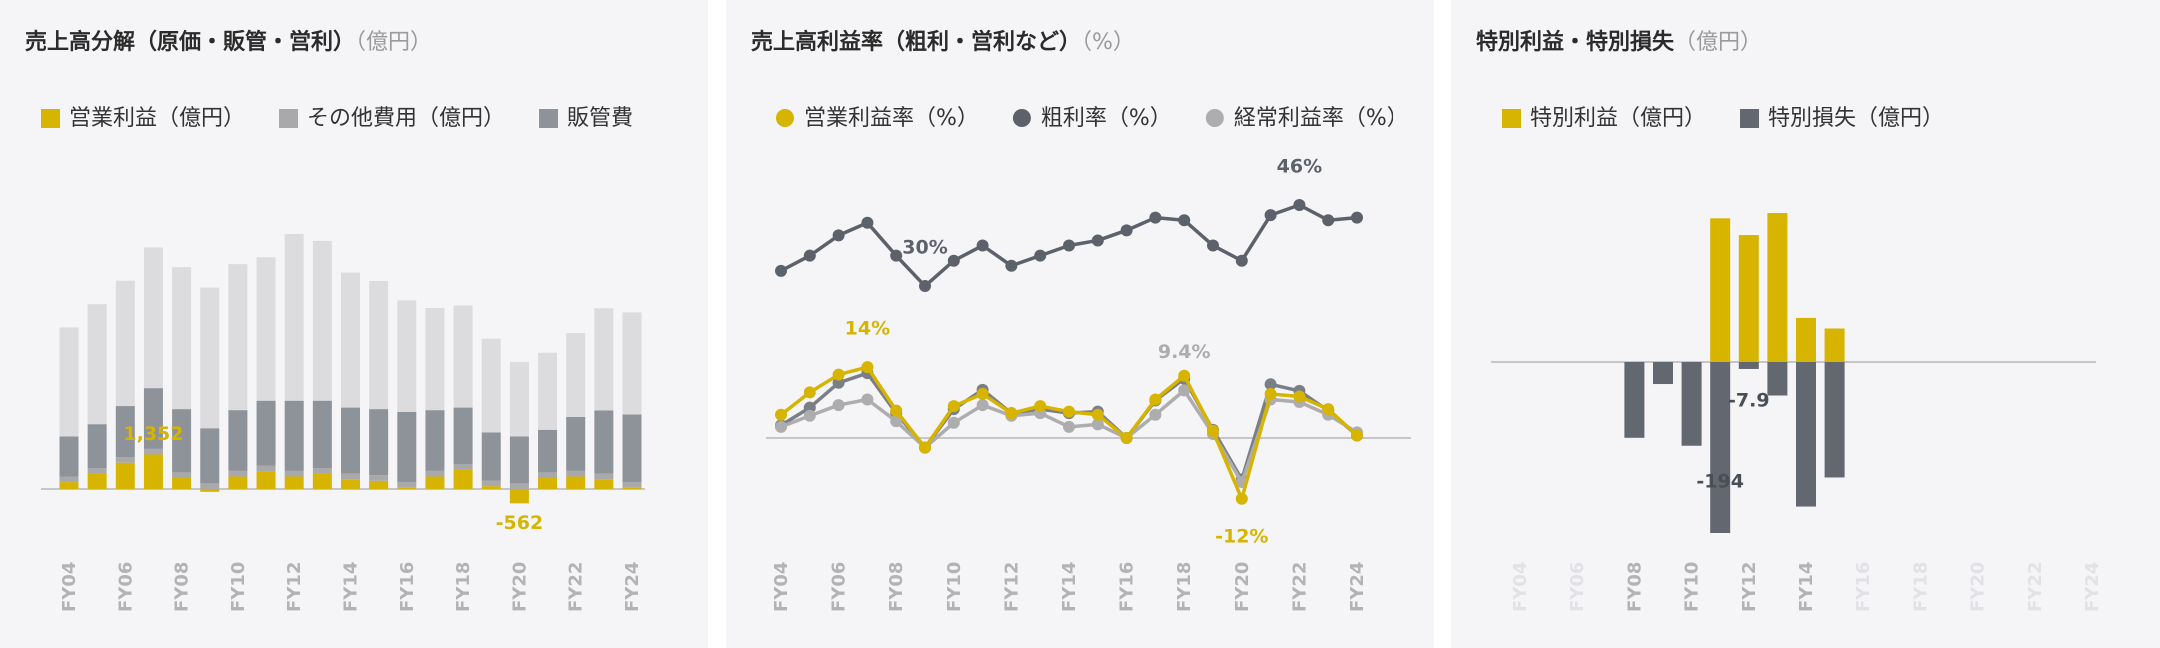 This screenshot has width=2160, height=648. Describe the element at coordinates (1718, 42) in the screenshot. I see `title-unit: （億円）` at that location.